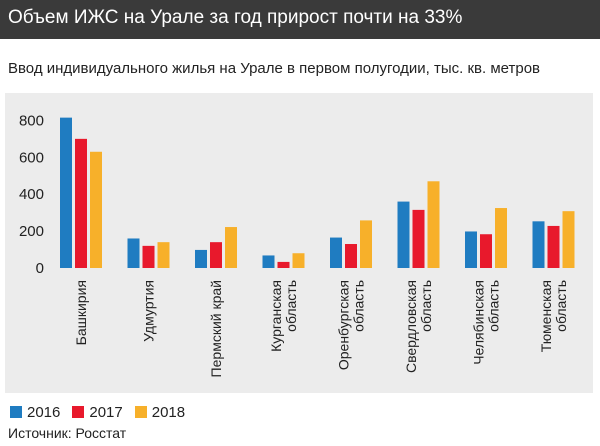 The height and width of the screenshot is (446, 600). I want to click on legend-swatch-2018, so click(140, 412).